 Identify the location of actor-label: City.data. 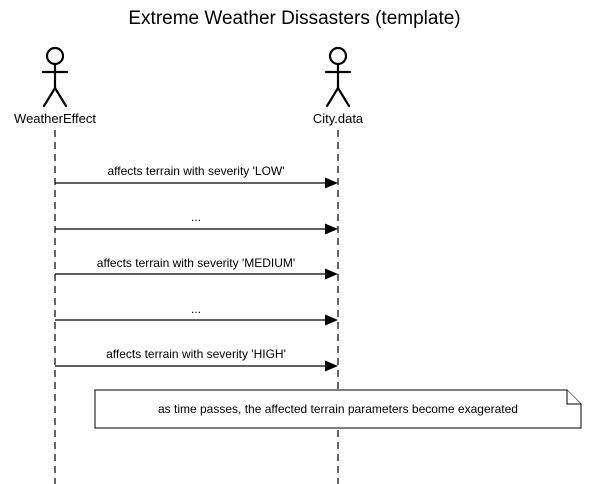
(338, 118).